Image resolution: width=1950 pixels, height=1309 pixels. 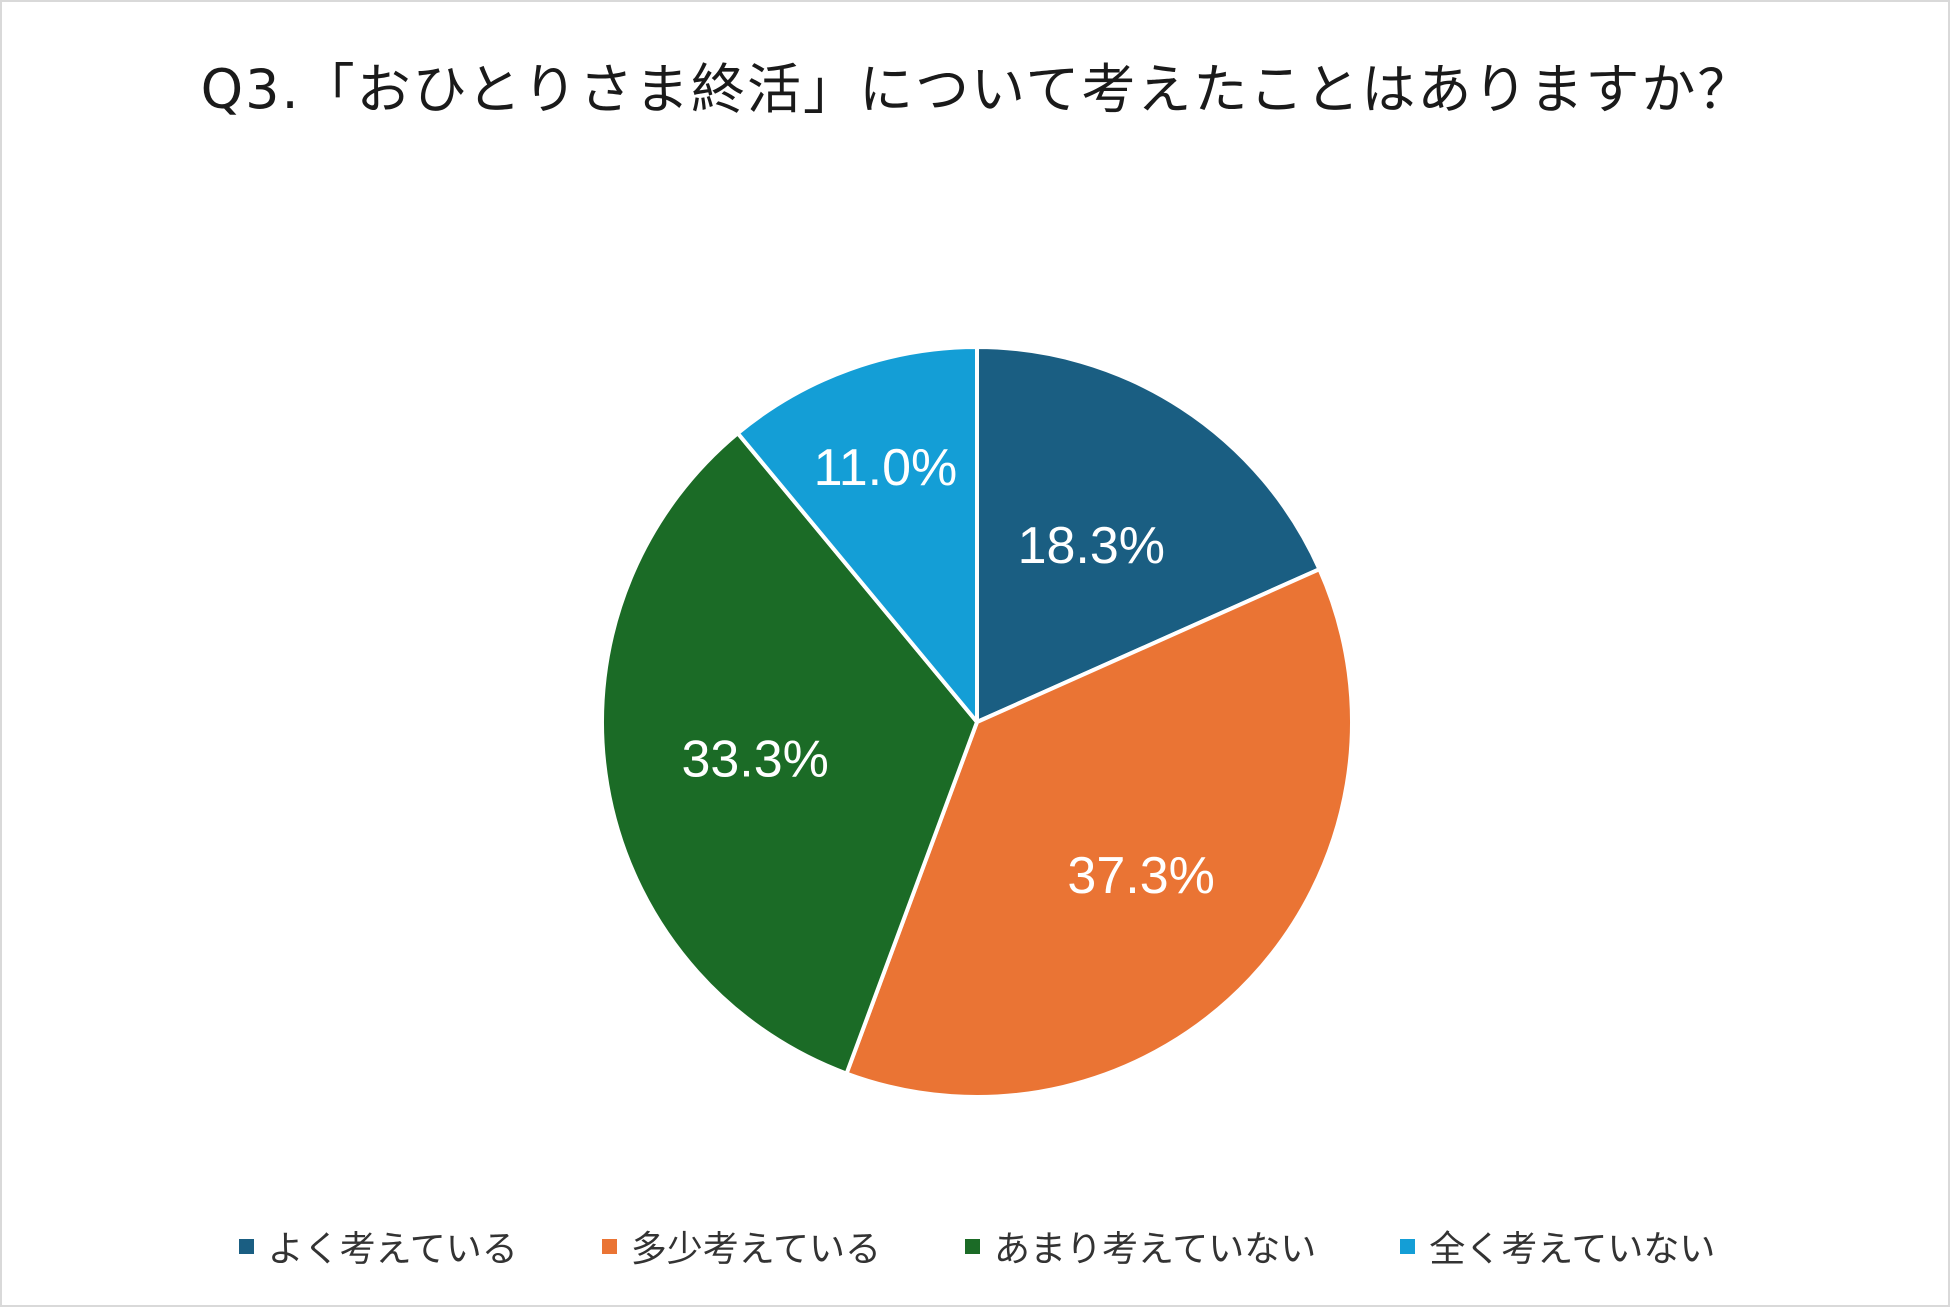 I want to click on data-label: 37.3%, so click(x=1140, y=876).